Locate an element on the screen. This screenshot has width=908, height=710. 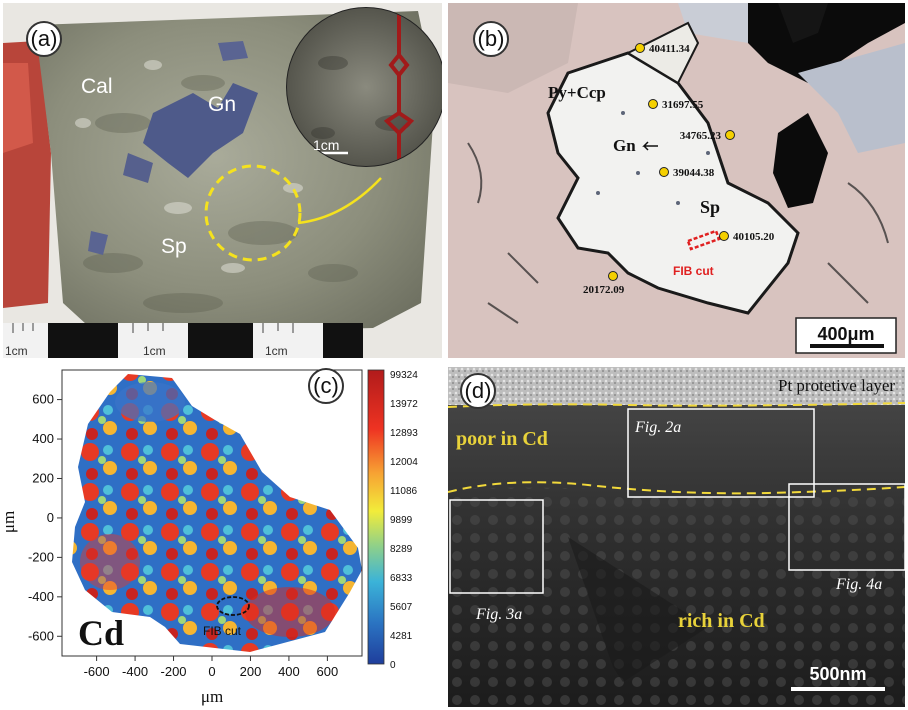
leader-line is located at coordinates (339, 201).